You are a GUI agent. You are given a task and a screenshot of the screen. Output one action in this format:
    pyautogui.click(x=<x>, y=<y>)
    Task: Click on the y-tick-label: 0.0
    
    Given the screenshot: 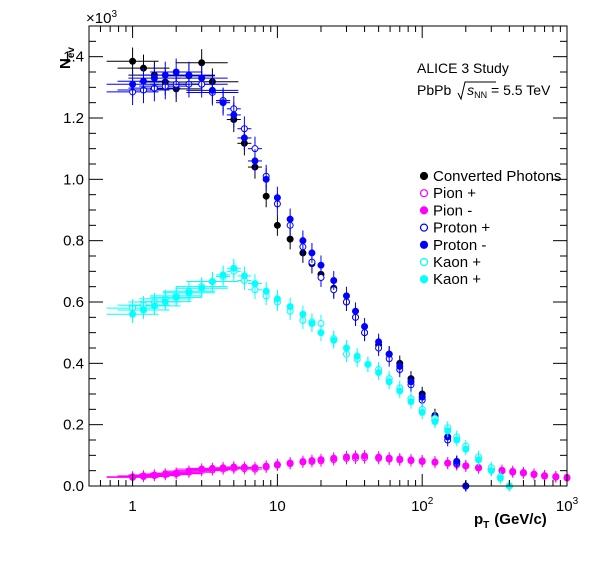 What is the action you would take?
    pyautogui.click(x=73, y=486)
    